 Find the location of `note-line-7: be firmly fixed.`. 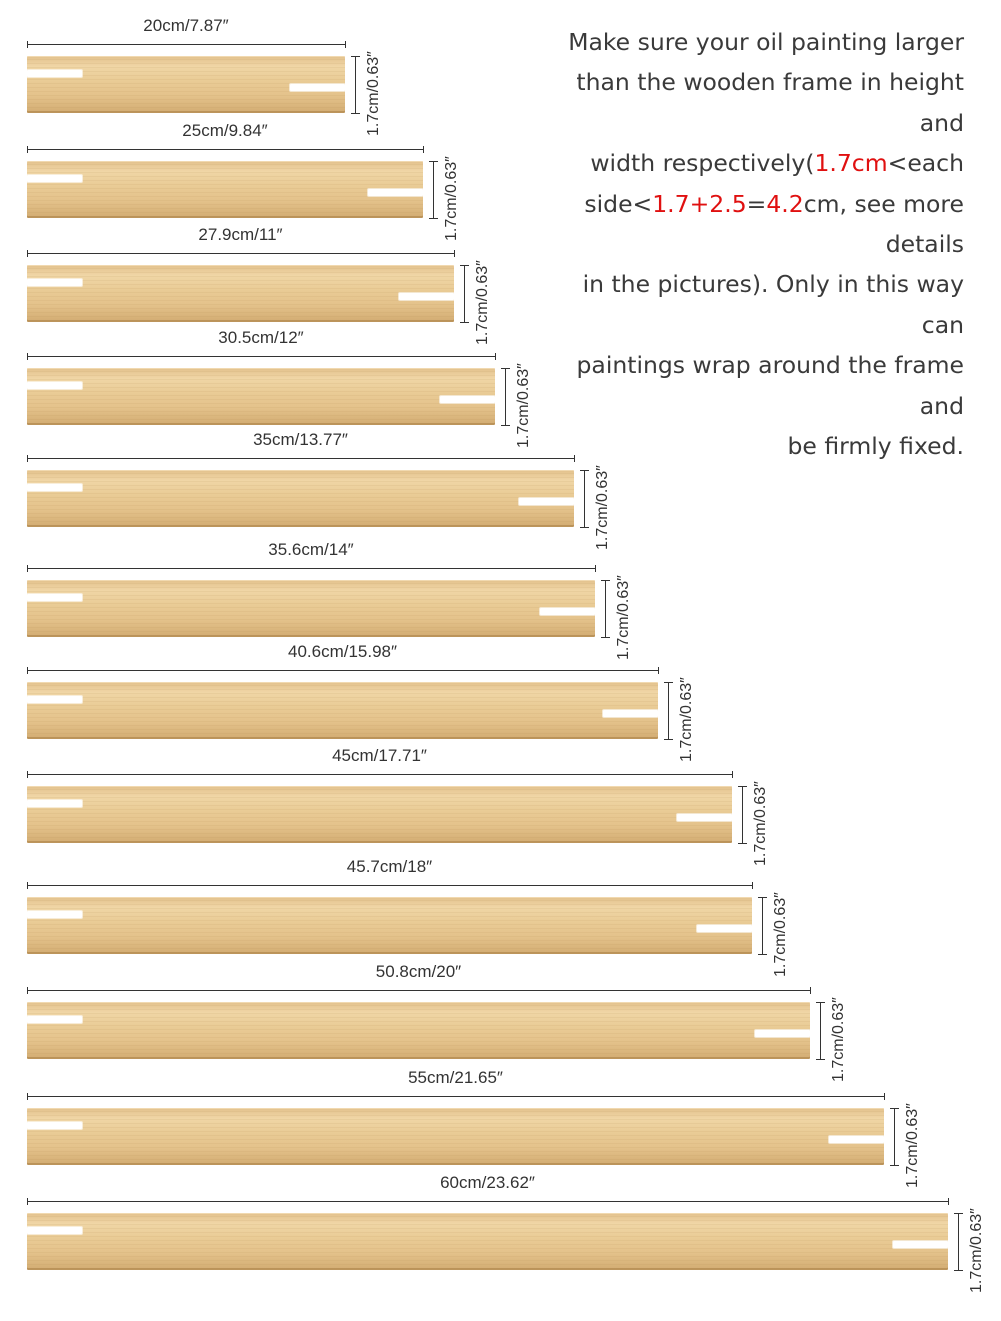

note-line-7: be firmly fixed. is located at coordinates (875, 446).